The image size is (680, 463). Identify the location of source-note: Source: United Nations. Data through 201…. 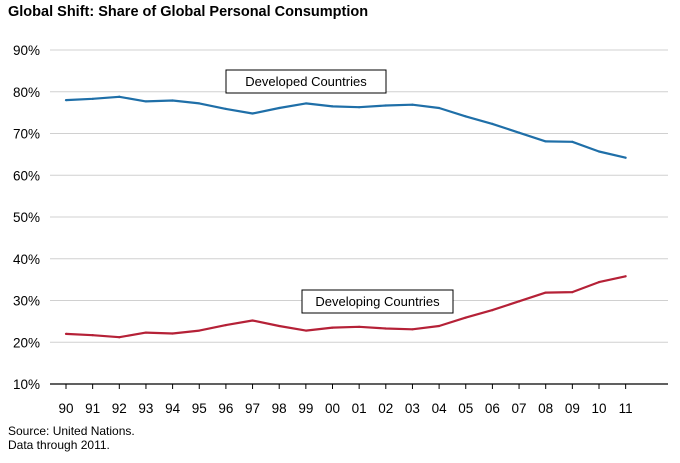
(71, 438).